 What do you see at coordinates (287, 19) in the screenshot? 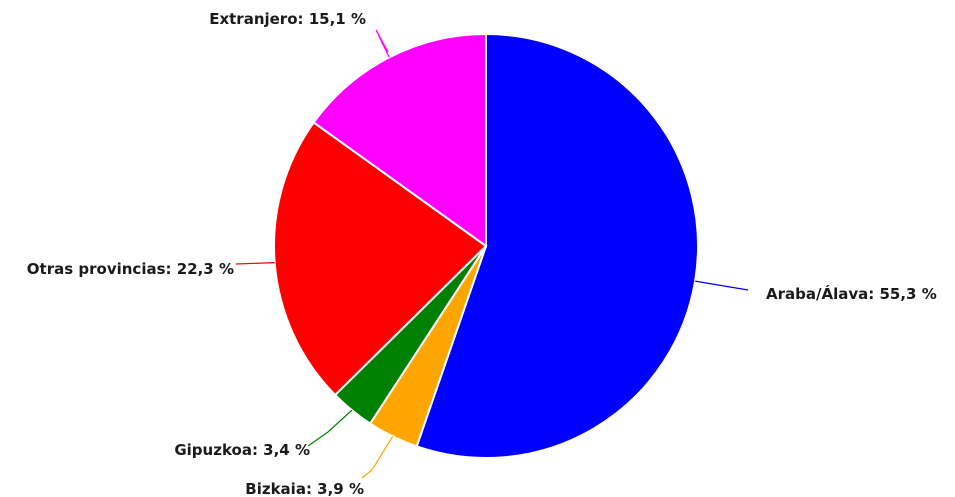
I see `slice-label-extranjero: Extranjero: 15,1 %` at bounding box center [287, 19].